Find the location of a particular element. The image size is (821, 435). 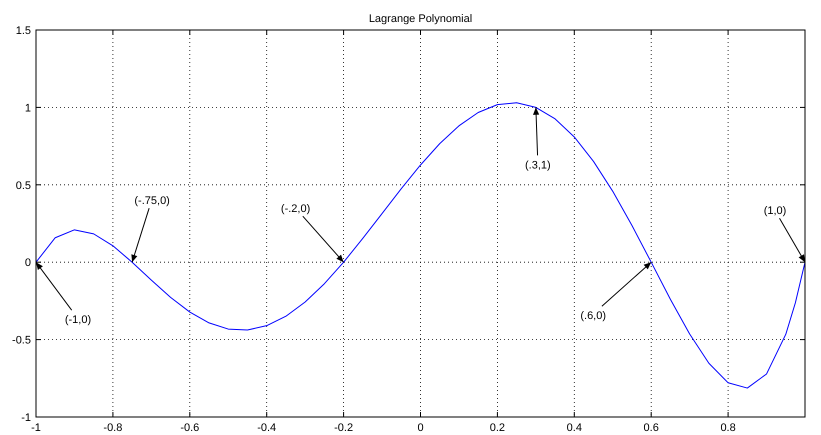

annotation: (.3,1) is located at coordinates (538, 165).